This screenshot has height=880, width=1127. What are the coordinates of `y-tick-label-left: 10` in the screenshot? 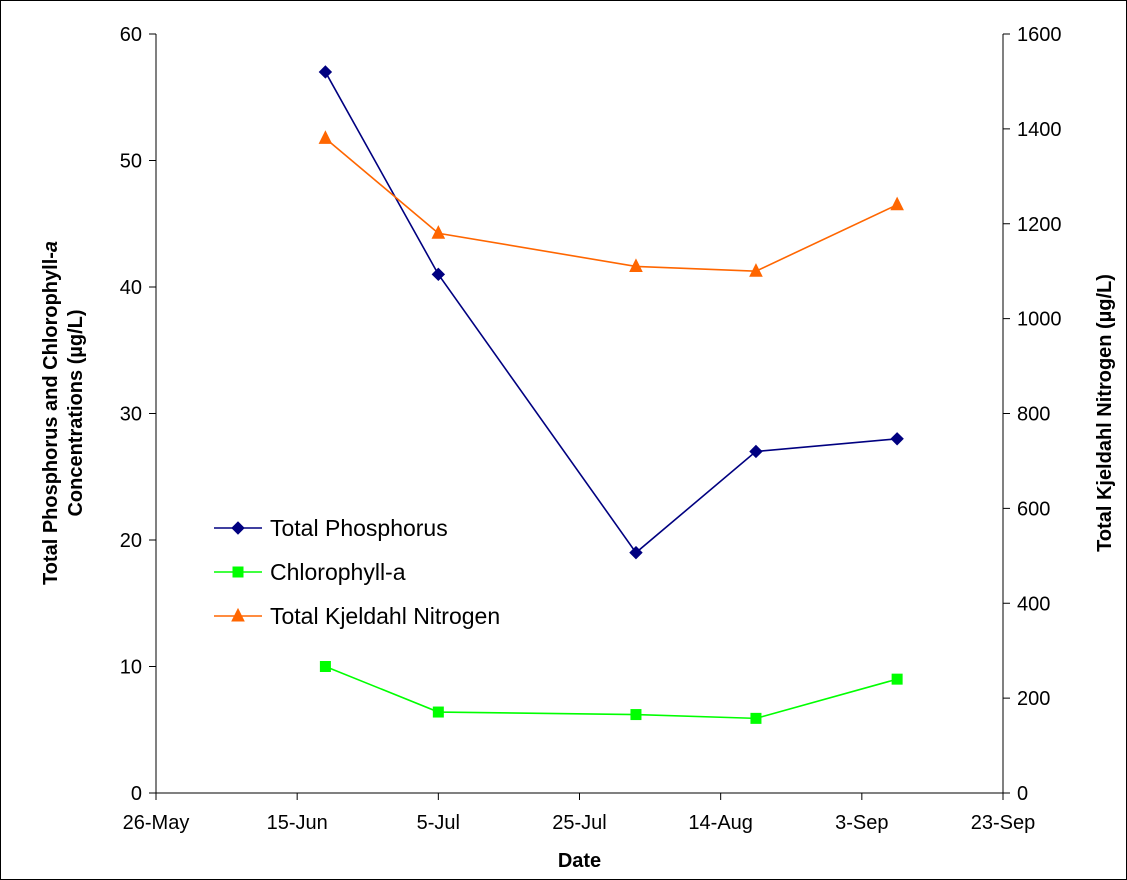 It's located at (131, 668).